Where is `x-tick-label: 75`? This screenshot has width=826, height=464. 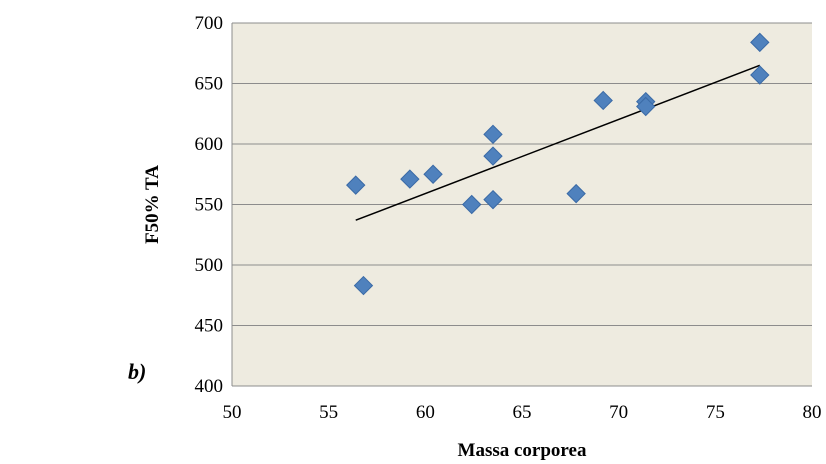
x-tick-label: 75 is located at coordinates (715, 412).